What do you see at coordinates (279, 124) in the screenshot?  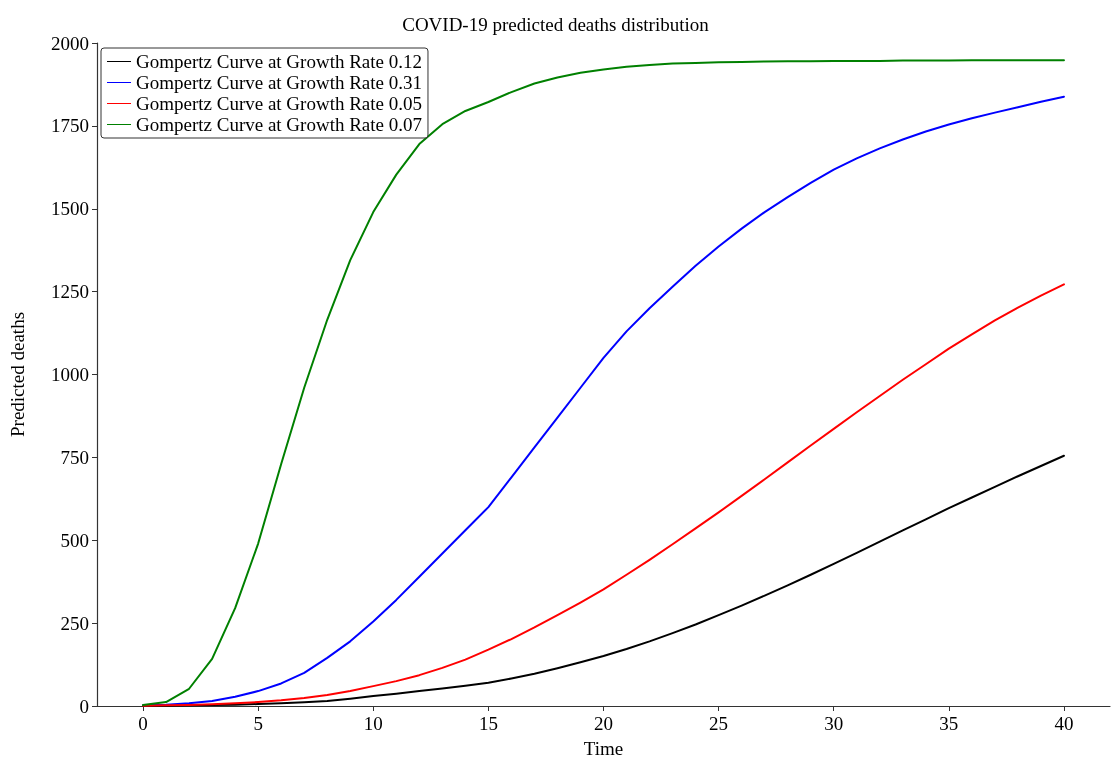 I see `legend-label: Gompertz Curve at Growth Rate 0.07` at bounding box center [279, 124].